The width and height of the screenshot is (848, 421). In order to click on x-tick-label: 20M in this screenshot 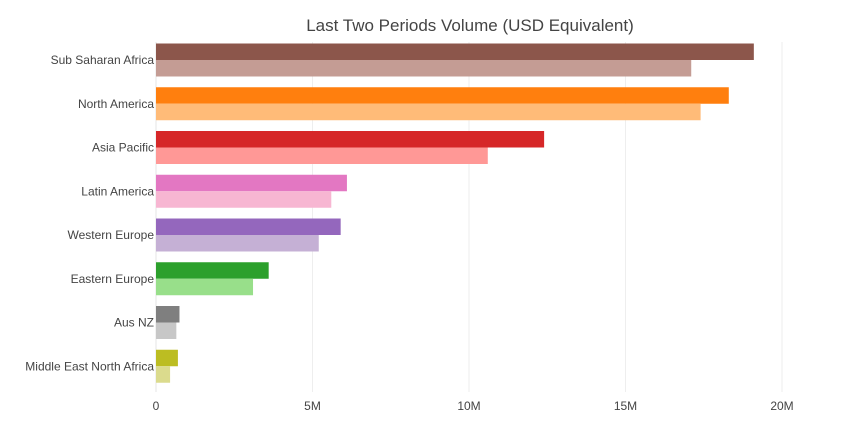, I will do `click(781, 406)`.